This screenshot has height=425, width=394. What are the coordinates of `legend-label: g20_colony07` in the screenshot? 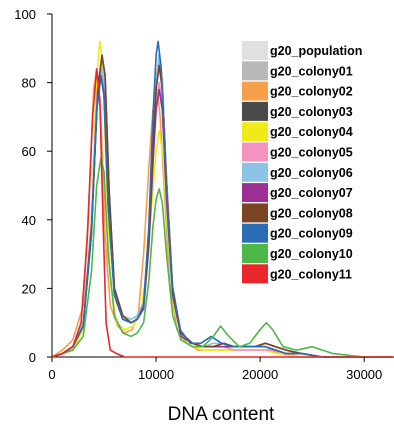 It's located at (311, 193).